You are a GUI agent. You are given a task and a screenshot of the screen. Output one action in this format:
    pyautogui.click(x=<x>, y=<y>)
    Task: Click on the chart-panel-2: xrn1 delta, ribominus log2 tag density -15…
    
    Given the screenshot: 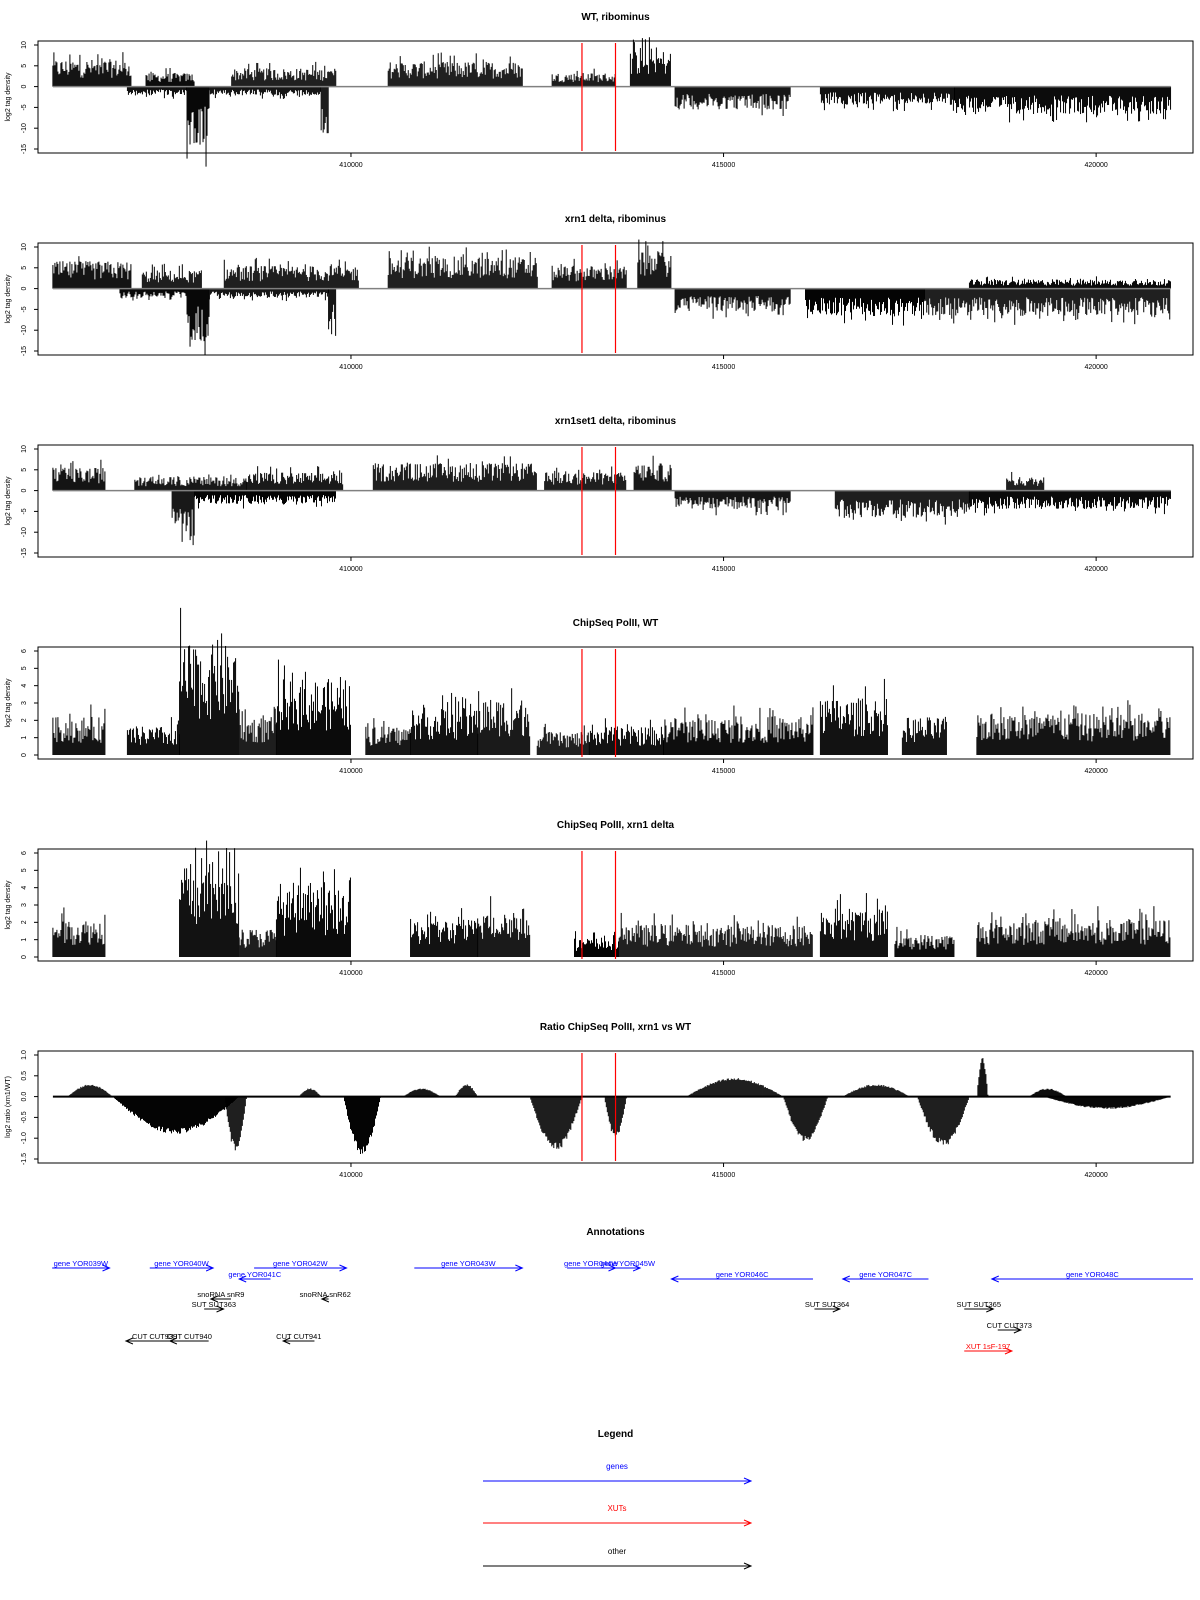 What is the action you would take?
    pyautogui.click(x=599, y=292)
    